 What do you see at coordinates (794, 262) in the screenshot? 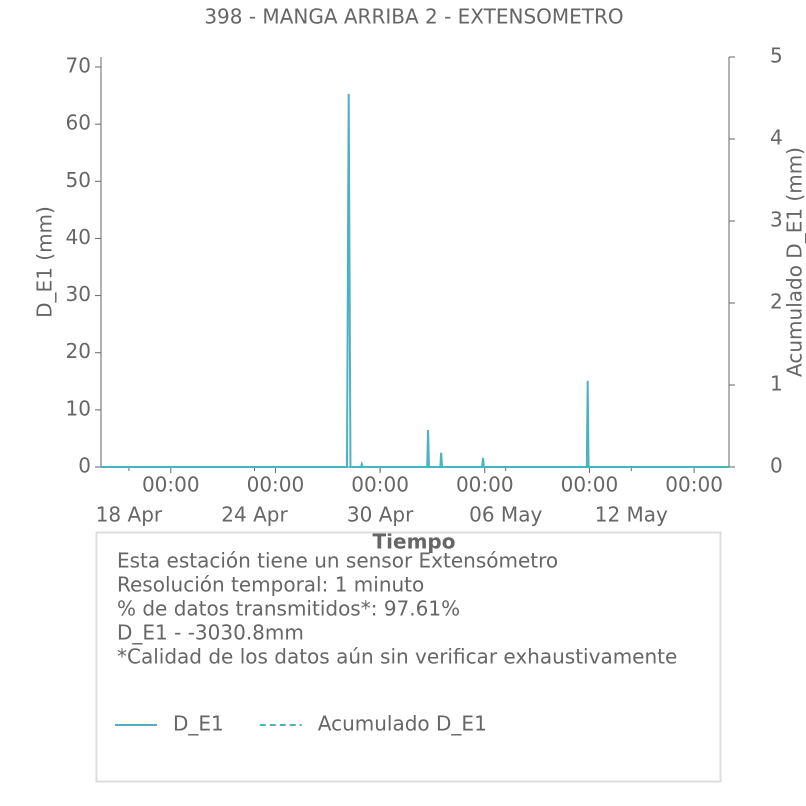
I see `y2-axis-label: Acumulado D_E1 (mm)` at bounding box center [794, 262].